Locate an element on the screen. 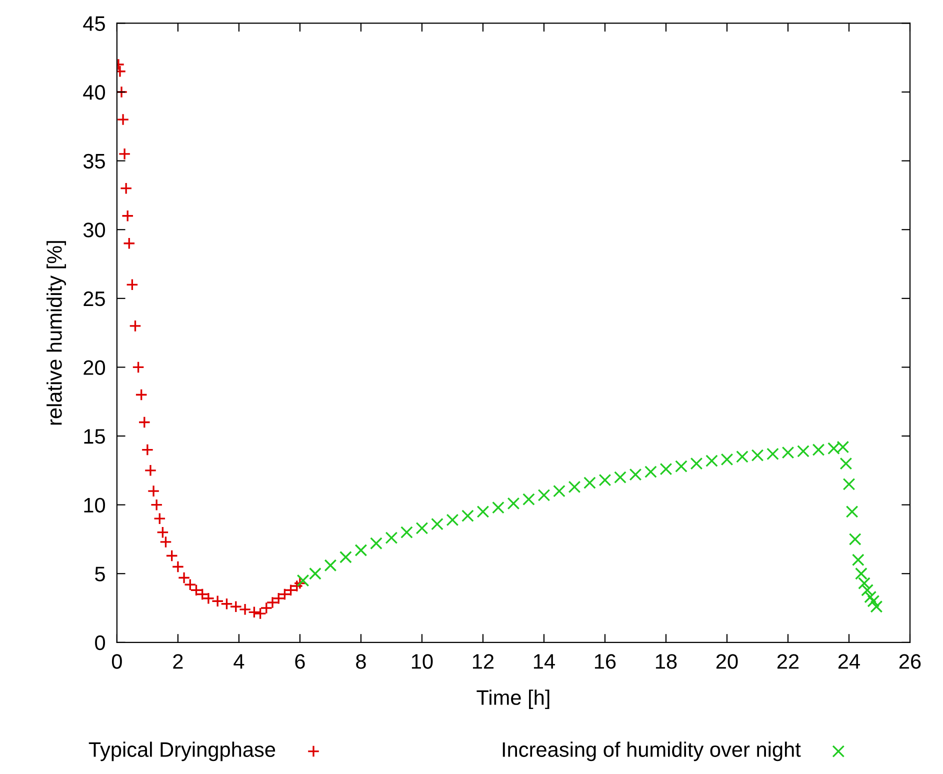 The image size is (943, 774). x-tick-label: 2 is located at coordinates (178, 661).